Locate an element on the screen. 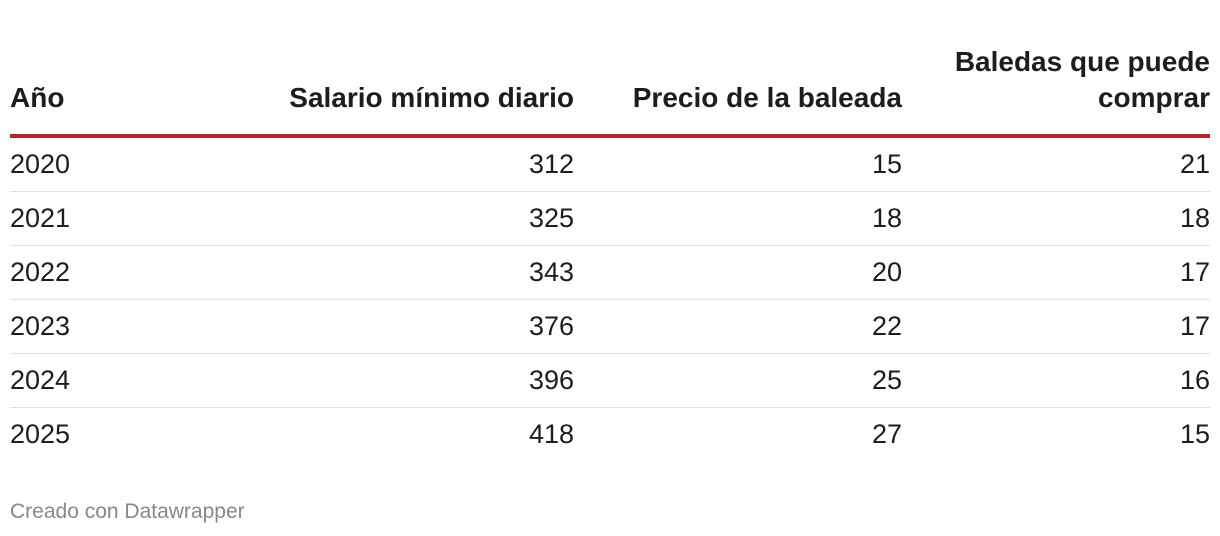 The image size is (1220, 536). table-cell: 2025 is located at coordinates (40, 434).